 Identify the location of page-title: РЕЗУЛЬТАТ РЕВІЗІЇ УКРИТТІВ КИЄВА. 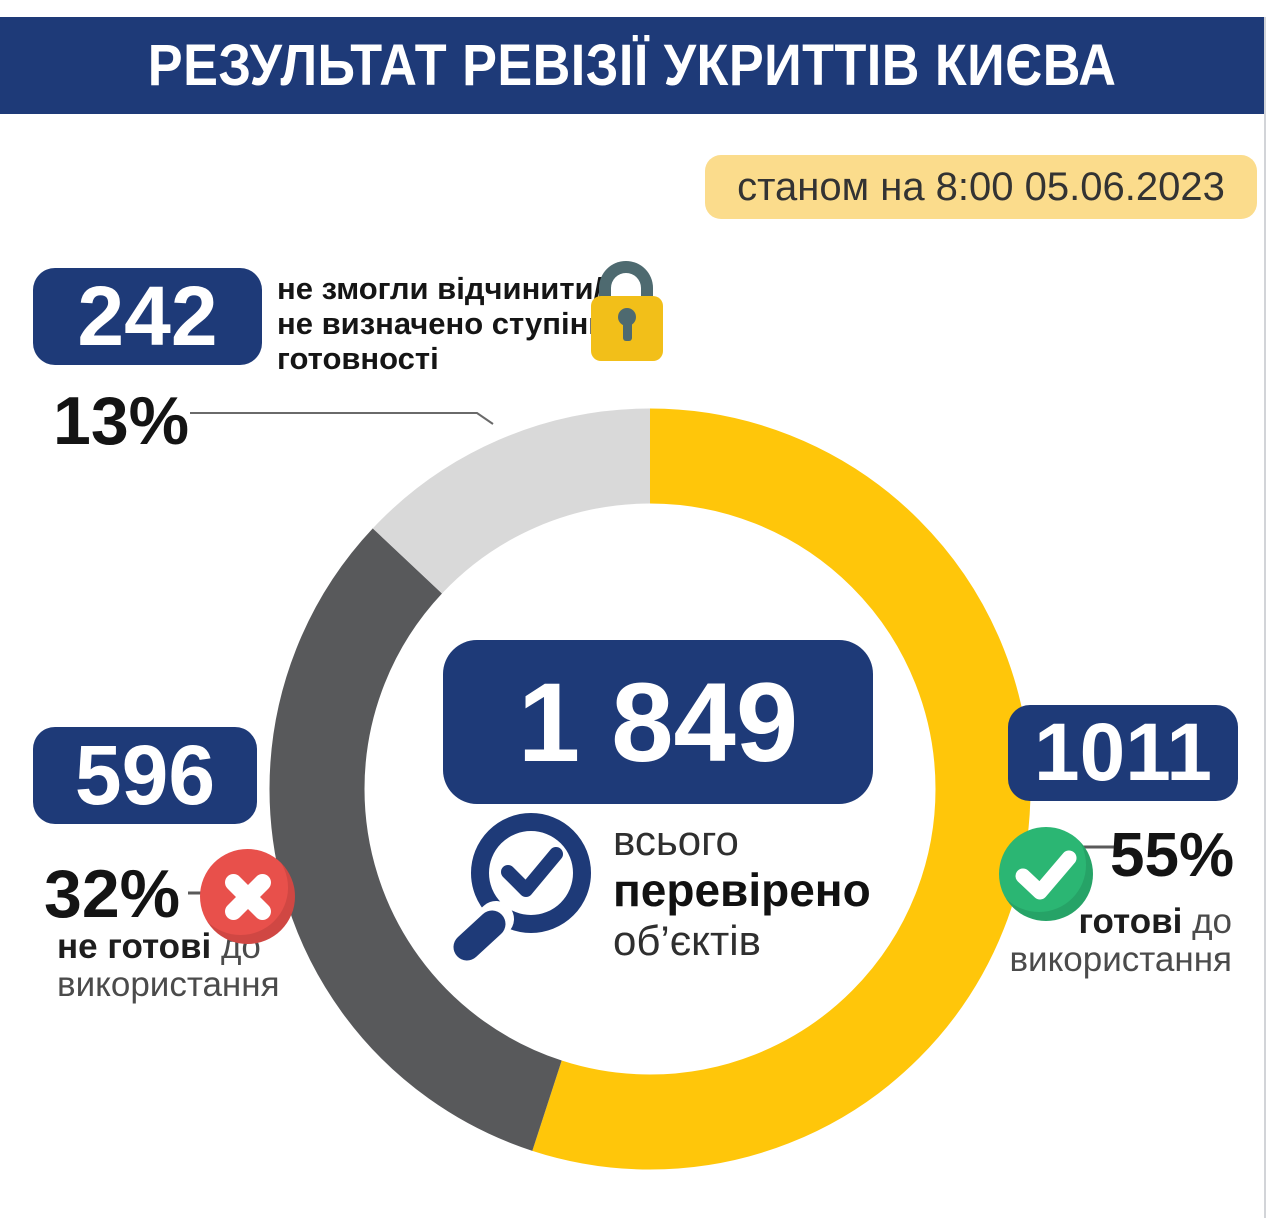
(632, 65).